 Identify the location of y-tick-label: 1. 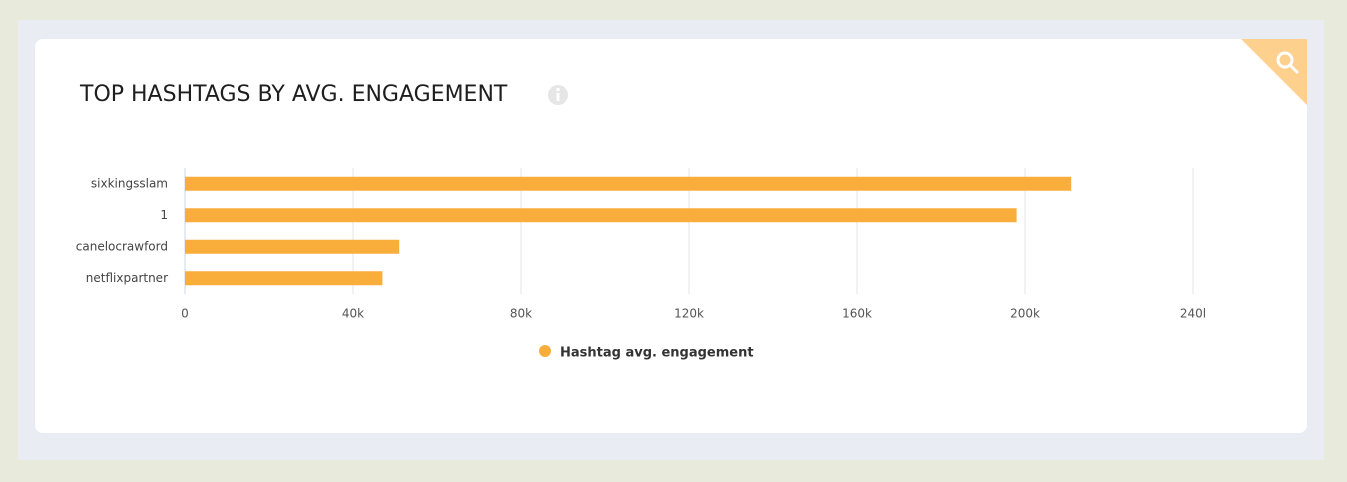
(164, 215).